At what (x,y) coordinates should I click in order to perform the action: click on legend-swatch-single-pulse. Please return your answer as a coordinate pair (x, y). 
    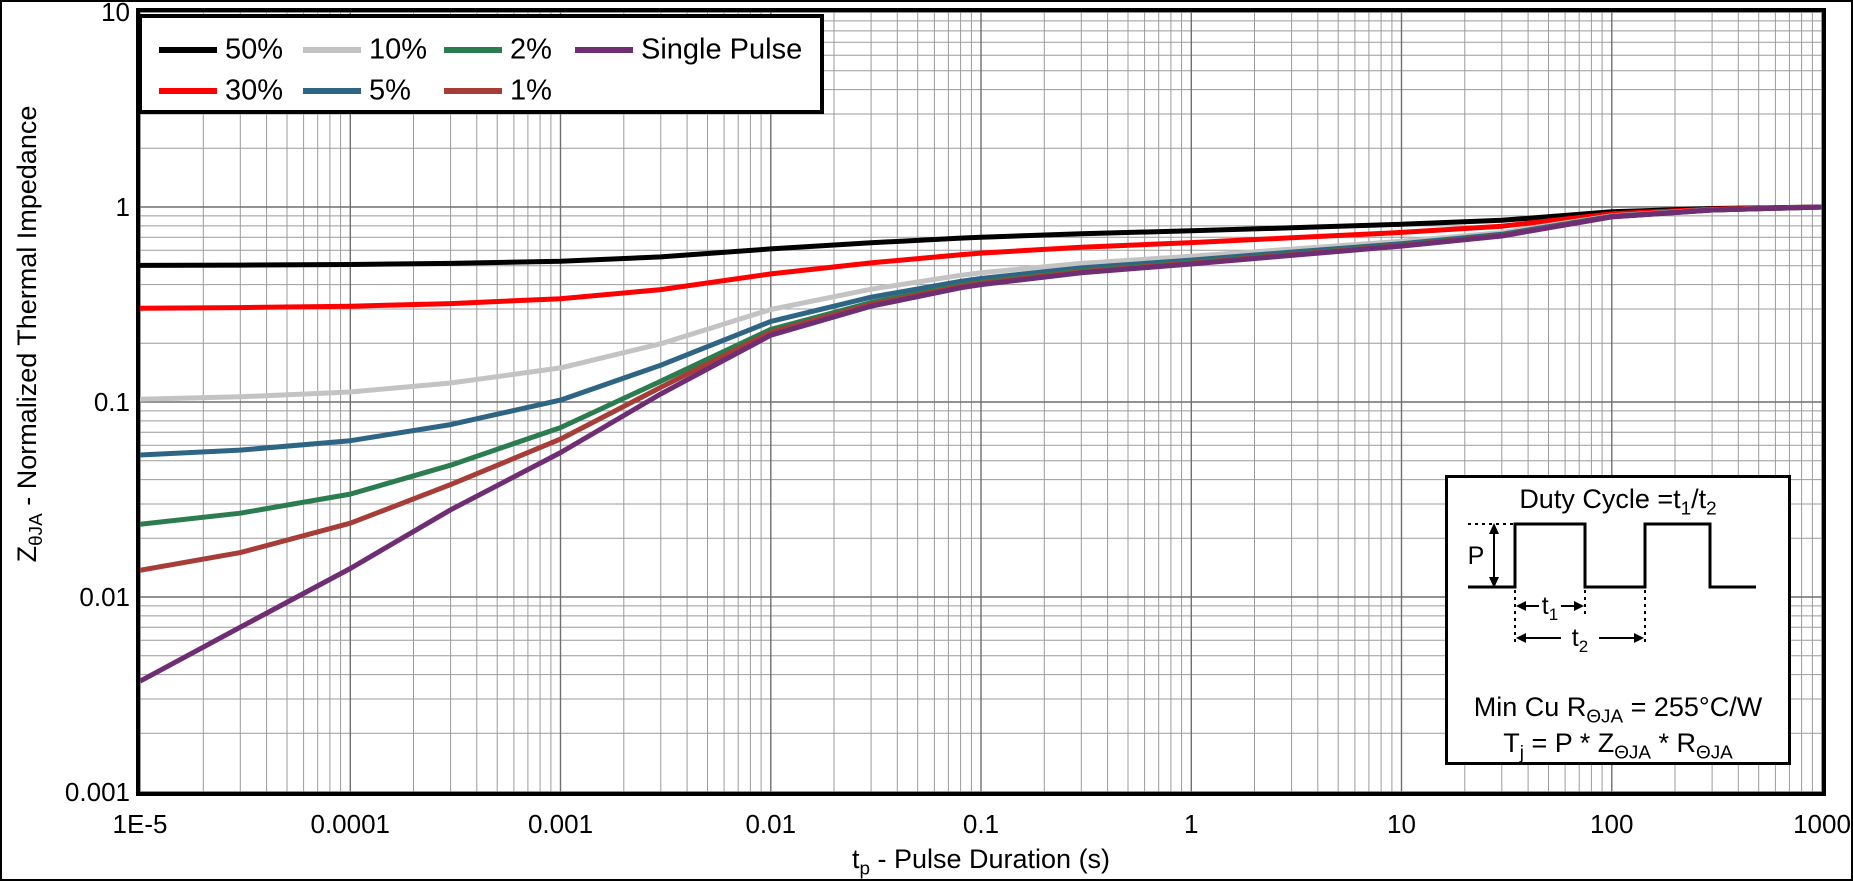
    Looking at the image, I should click on (604, 50).